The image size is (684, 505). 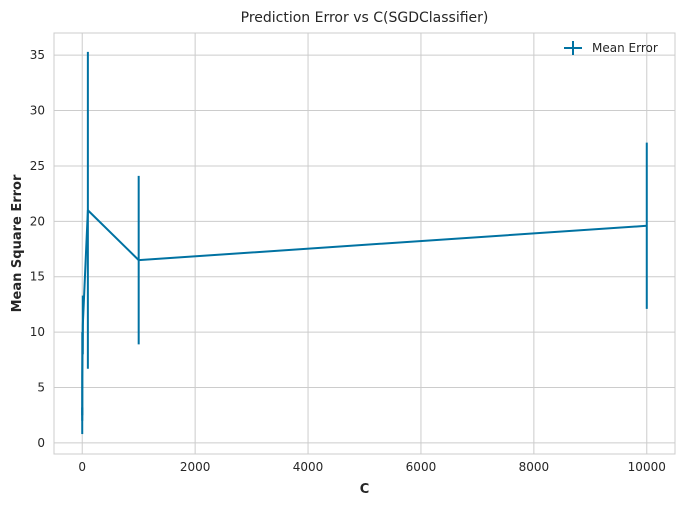 I want to click on y-tick-label: 15, so click(x=37, y=277).